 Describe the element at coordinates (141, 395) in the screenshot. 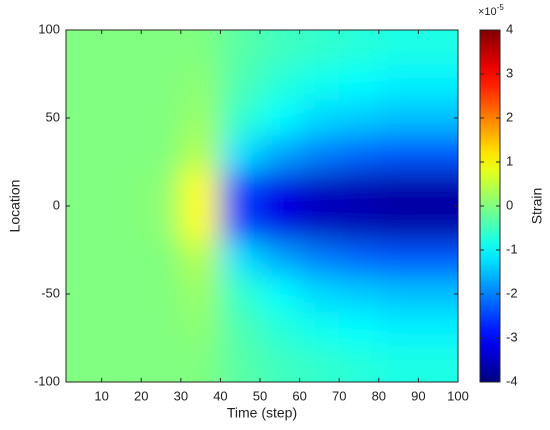

I see `x-tick-label: 20` at that location.